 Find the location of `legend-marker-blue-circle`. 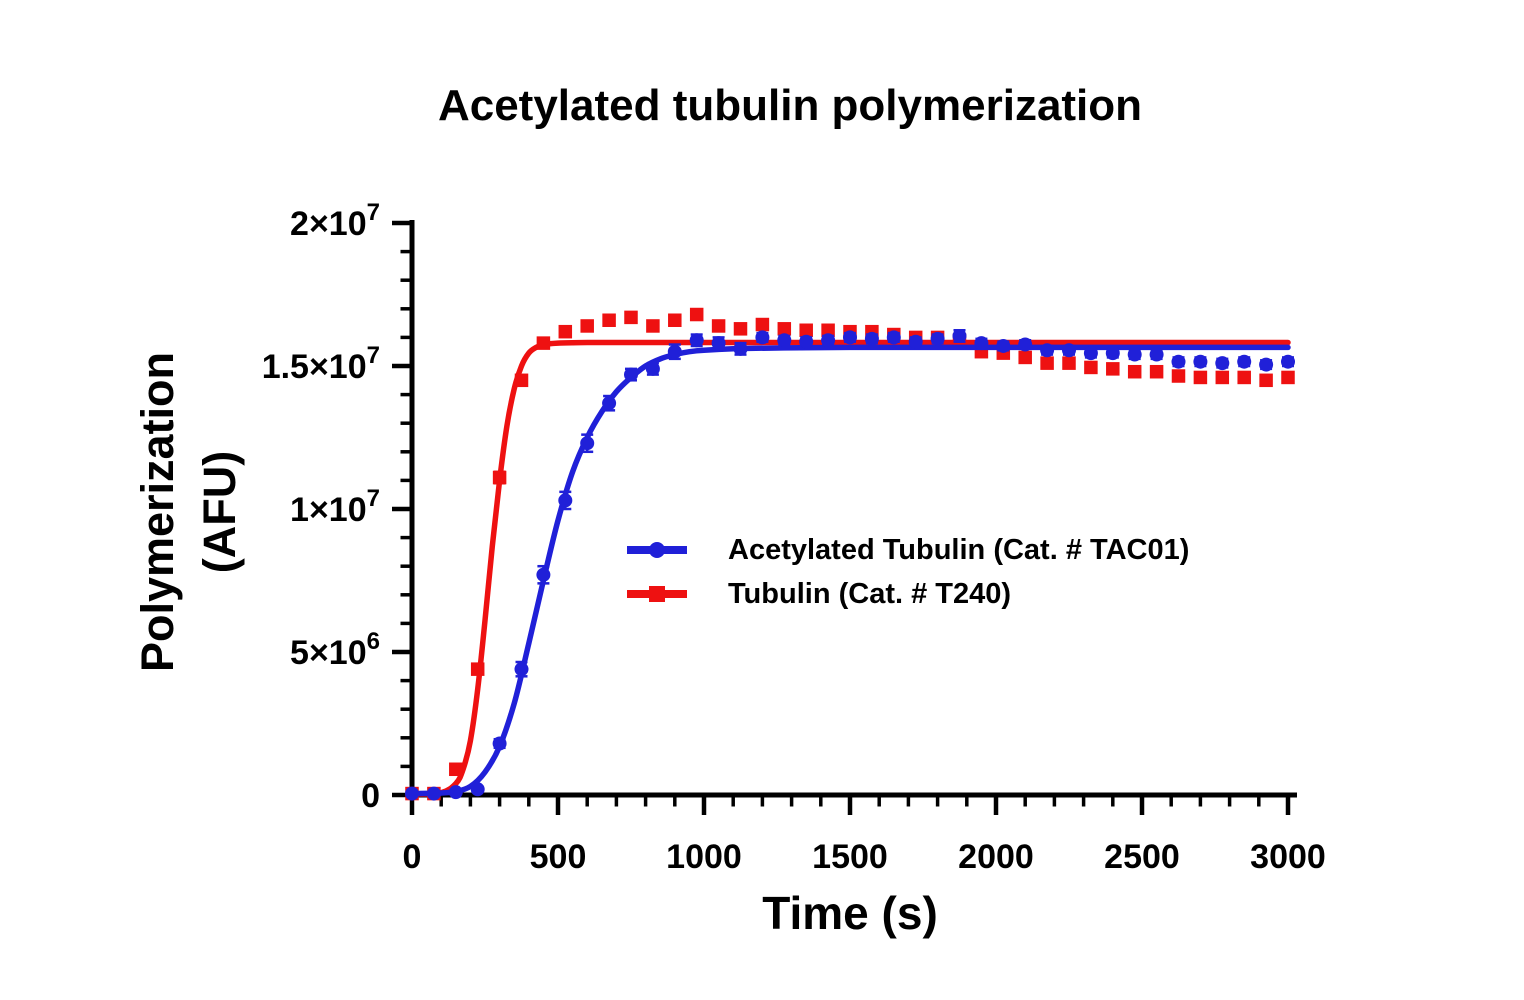

legend-marker-blue-circle is located at coordinates (657, 550).